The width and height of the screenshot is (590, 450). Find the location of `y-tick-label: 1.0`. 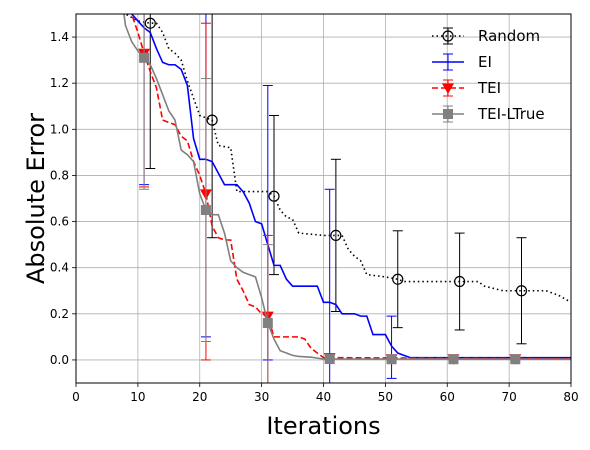

y-tick-label: 1.0 is located at coordinates (59, 129).